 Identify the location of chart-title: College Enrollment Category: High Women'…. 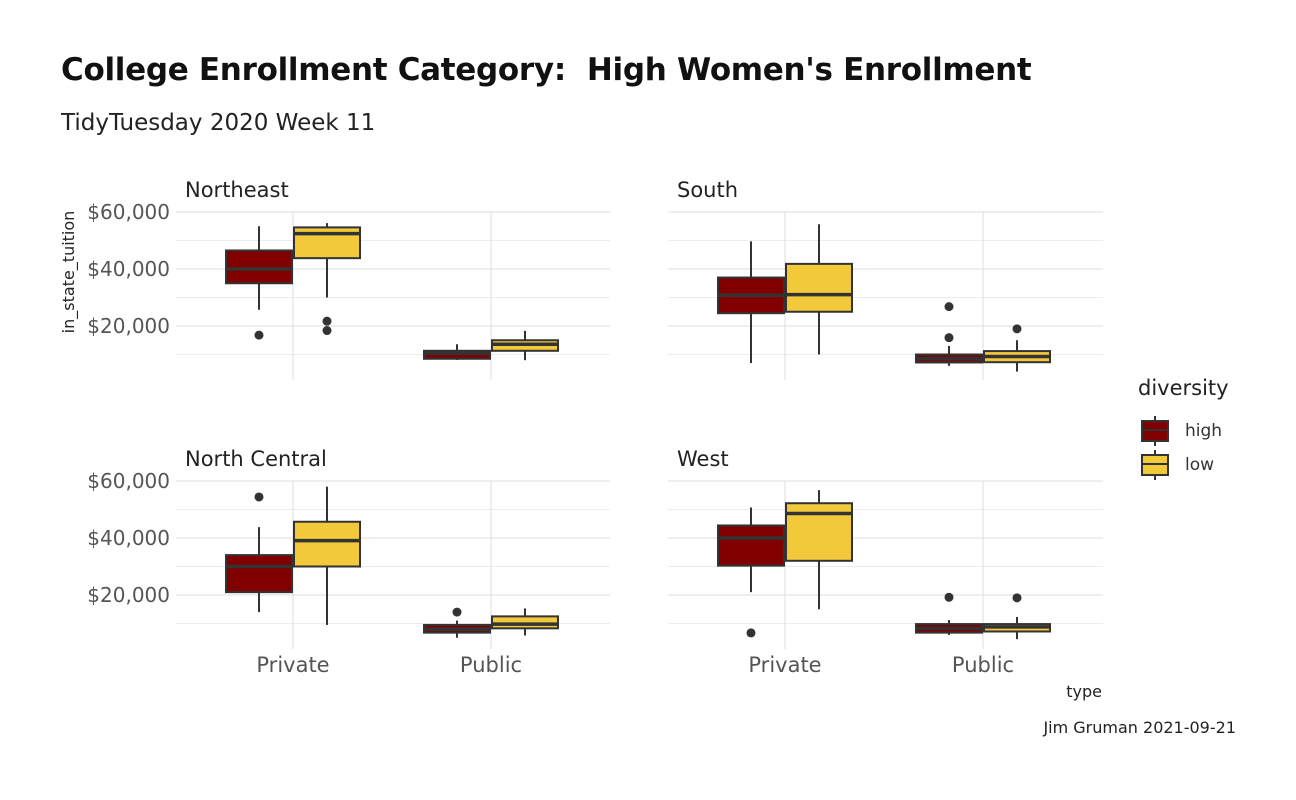
(546, 70).